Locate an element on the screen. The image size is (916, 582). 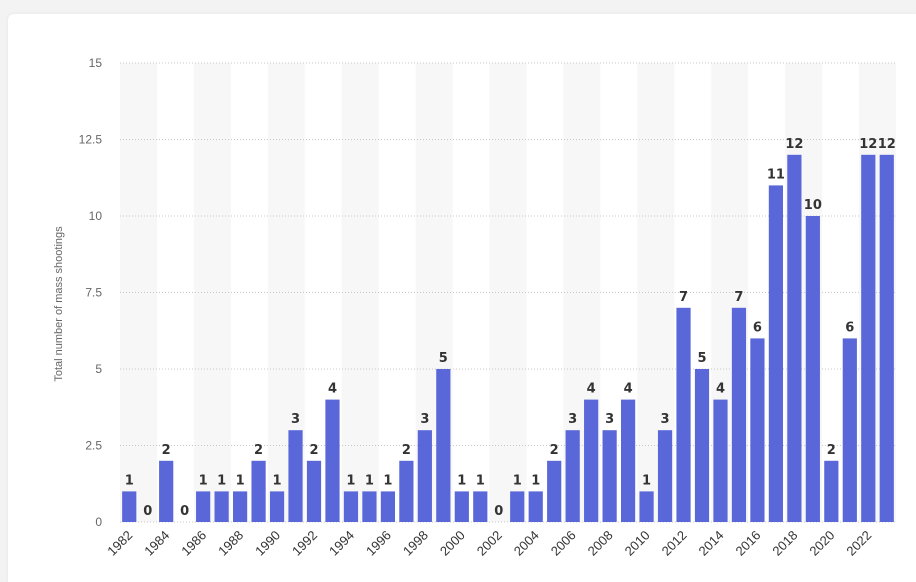
bar-2007 is located at coordinates (591, 460).